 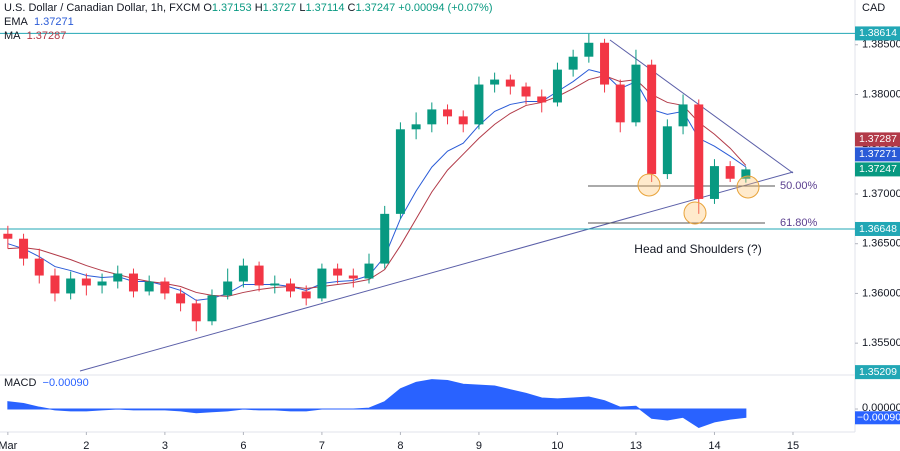 What do you see at coordinates (695, 213) in the screenshot?
I see `head-marker` at bounding box center [695, 213].